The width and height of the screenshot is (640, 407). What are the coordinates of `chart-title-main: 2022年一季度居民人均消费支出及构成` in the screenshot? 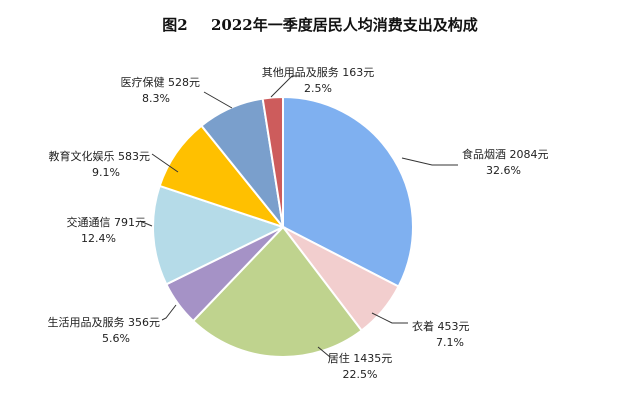 It's located at (344, 25).